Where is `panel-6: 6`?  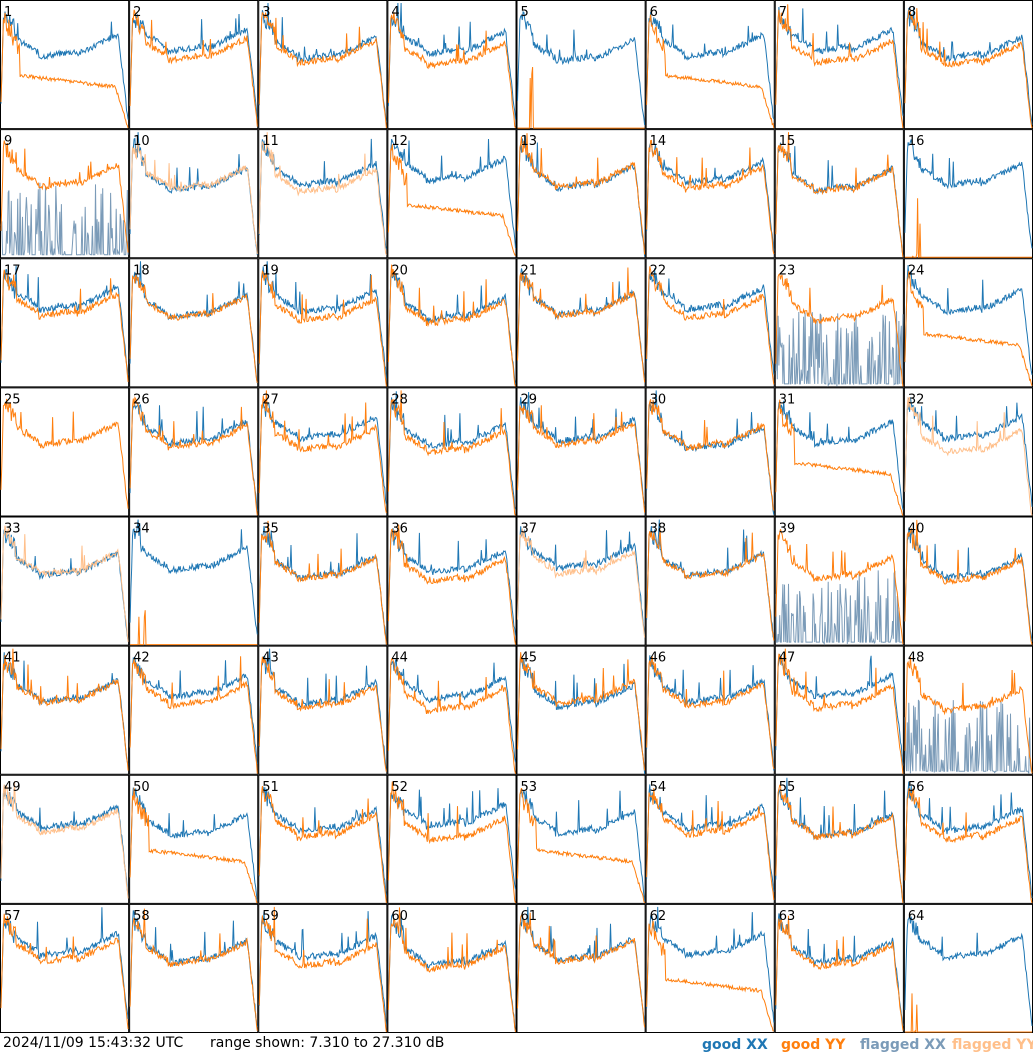
panel-6: 6 is located at coordinates (710, 65).